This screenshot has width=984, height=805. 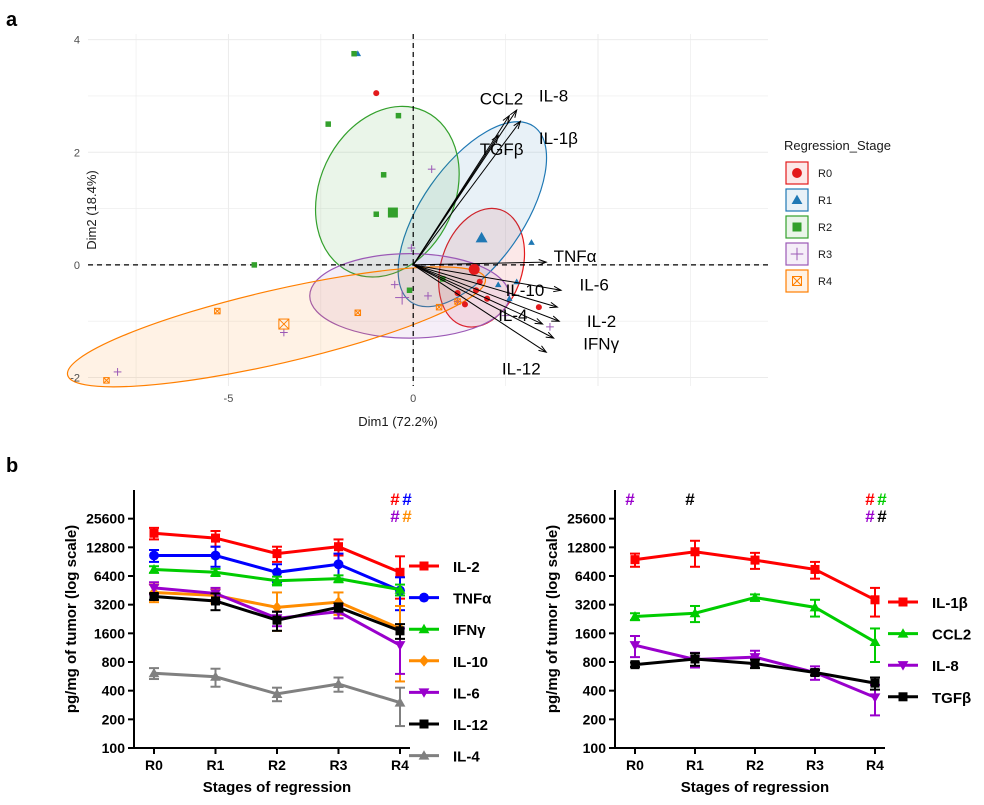 What do you see at coordinates (586, 519) in the screenshot?
I see `y-tick-label: 25600` at bounding box center [586, 519].